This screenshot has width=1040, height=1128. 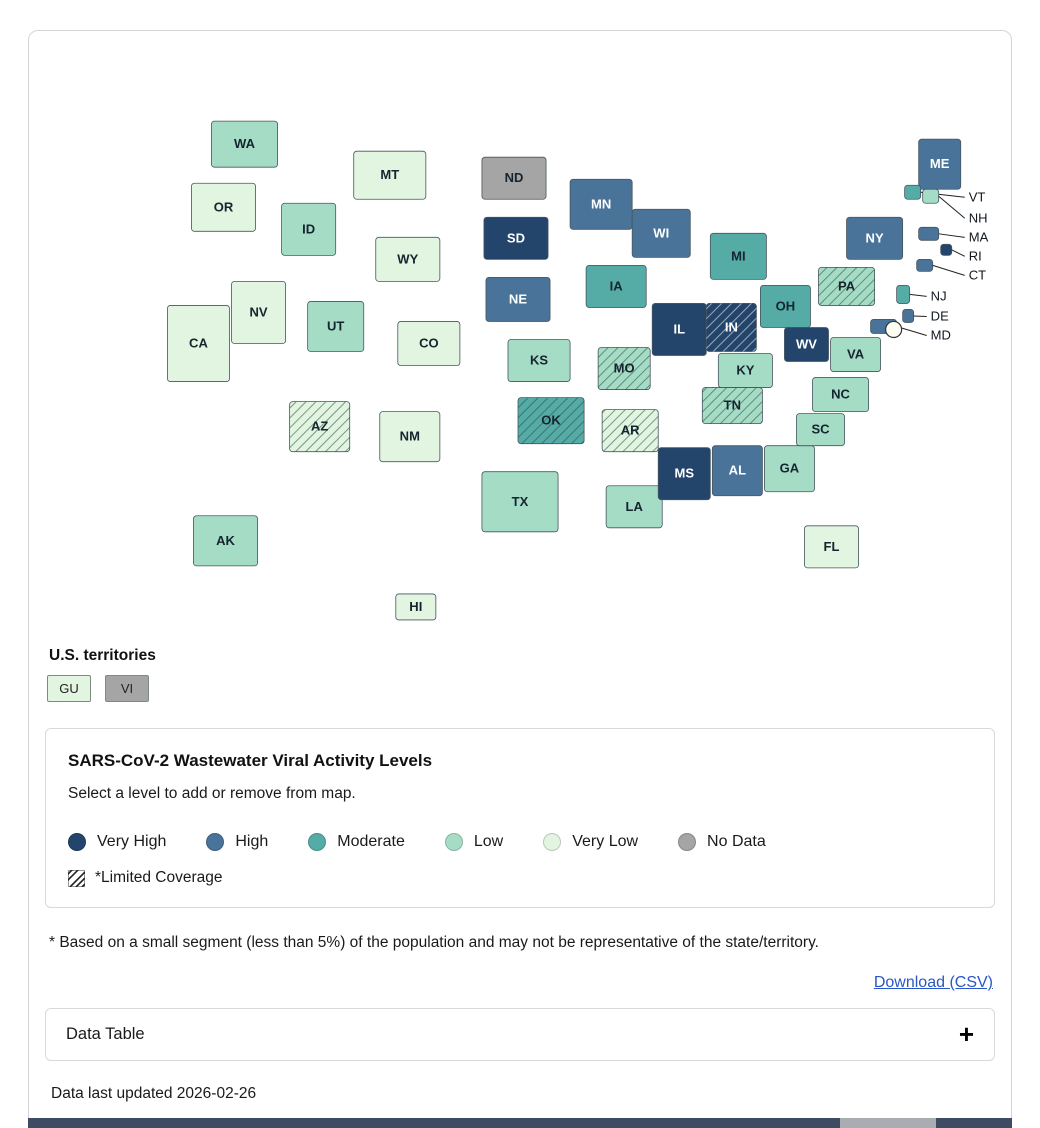 I want to click on state-WY: WY, so click(x=408, y=259).